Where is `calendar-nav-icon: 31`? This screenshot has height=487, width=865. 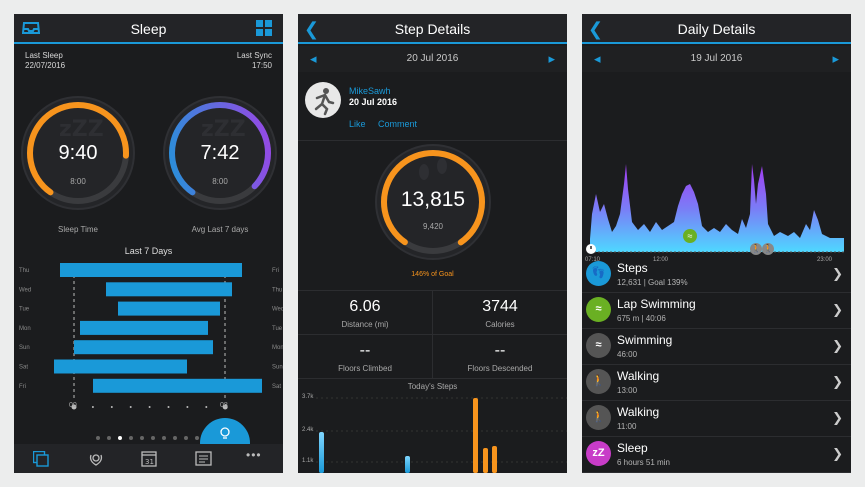
calendar-nav-icon: 31 is located at coordinates (149, 458).